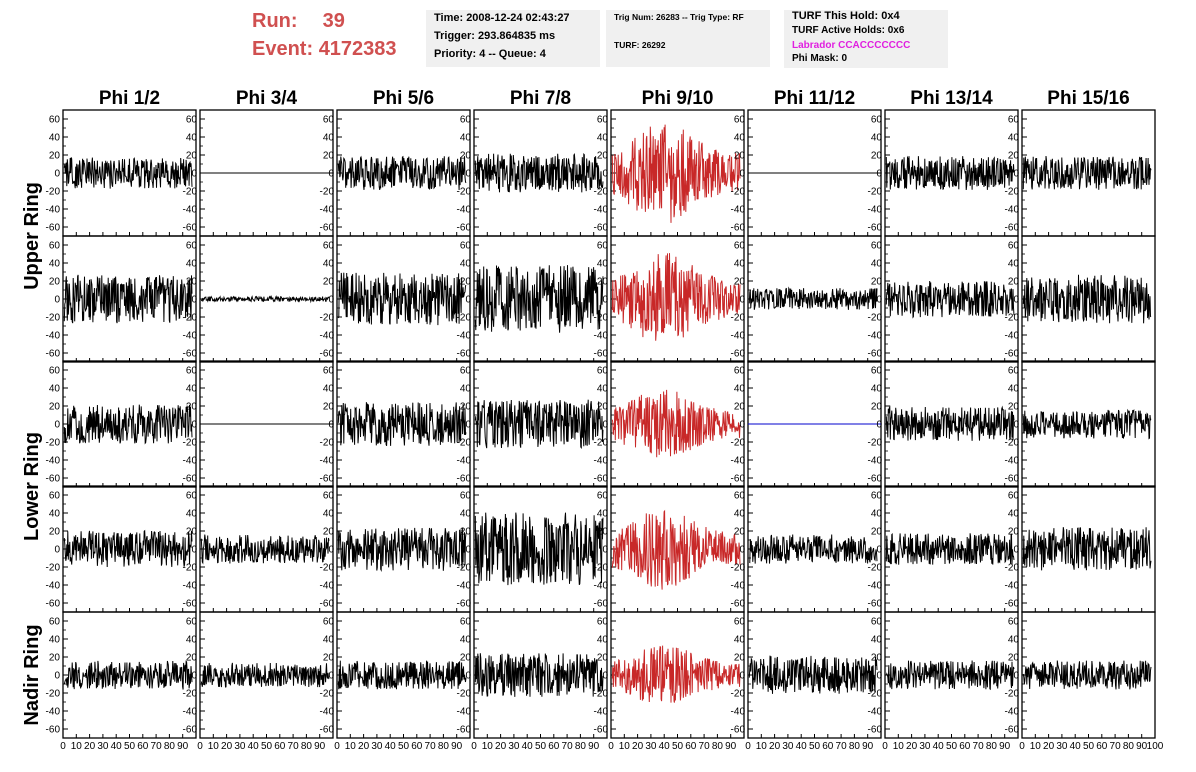 This screenshot has height=772, width=1196. Describe the element at coordinates (55, 658) in the screenshot. I see `y-tick-label-r4-c0: 20` at that location.